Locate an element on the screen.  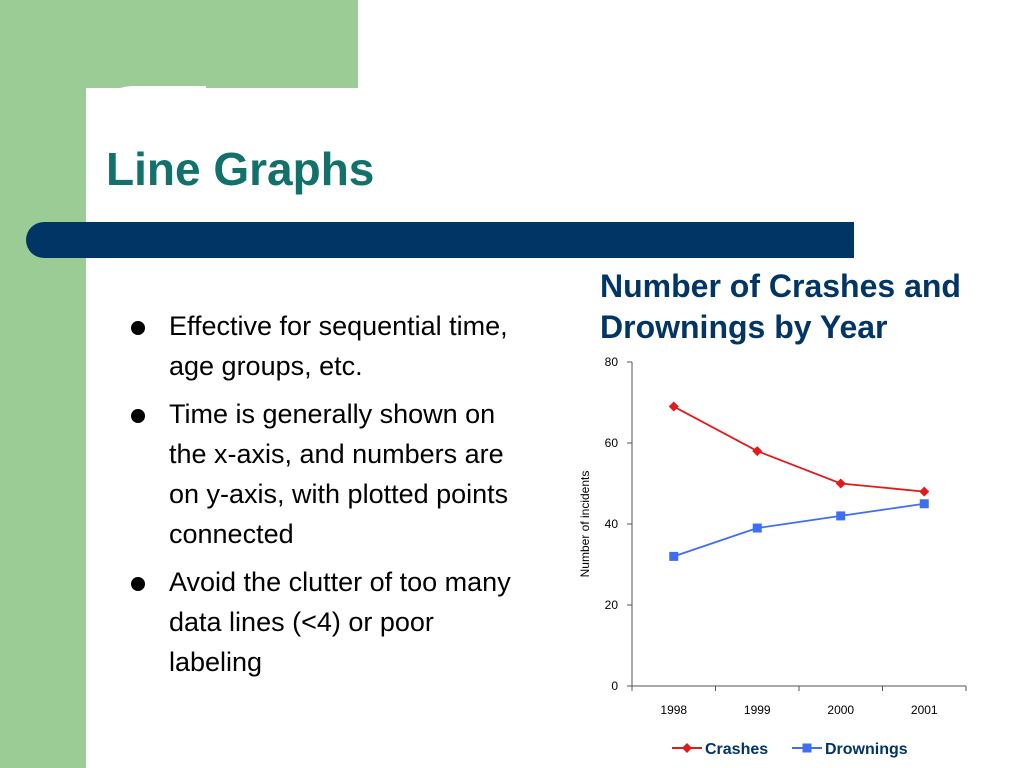
crashes-legend-marker is located at coordinates (687, 748).